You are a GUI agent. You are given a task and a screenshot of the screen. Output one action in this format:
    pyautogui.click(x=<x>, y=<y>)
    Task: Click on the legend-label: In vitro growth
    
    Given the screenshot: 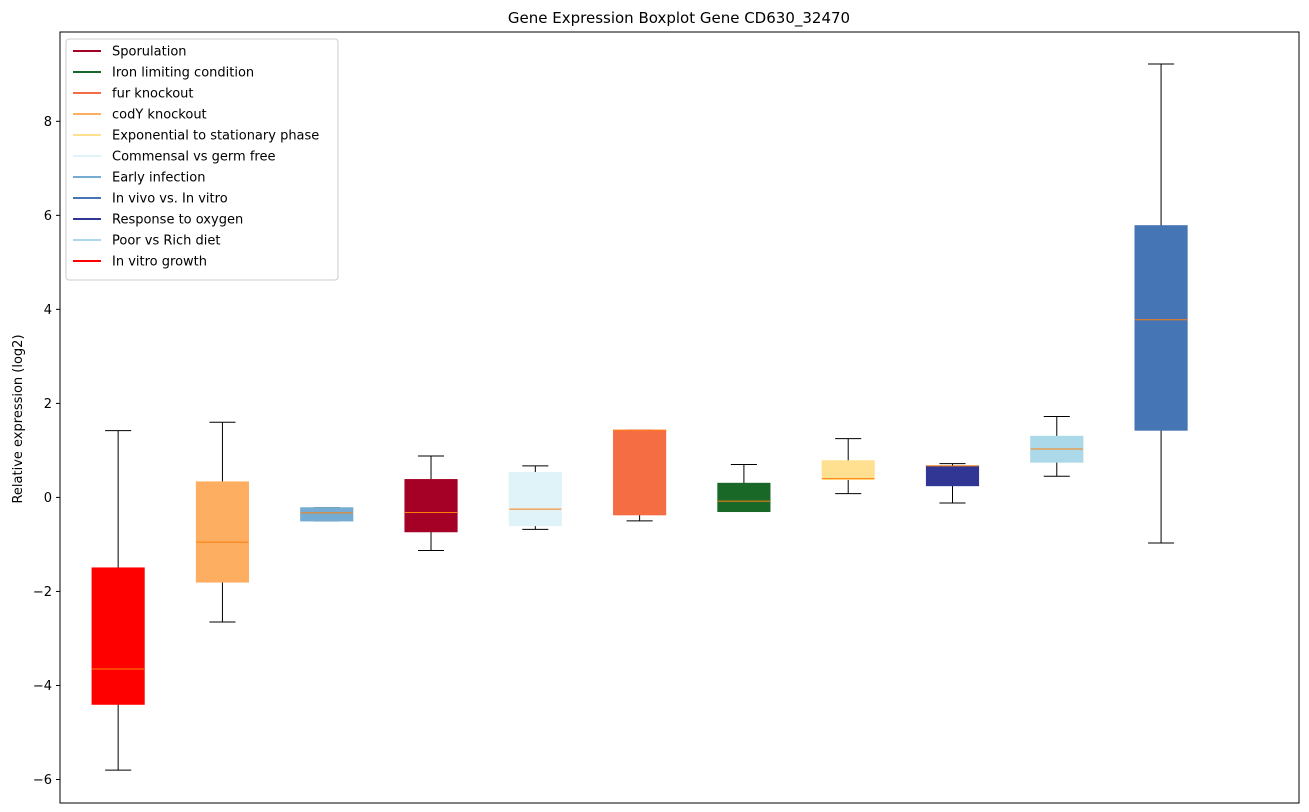 What is the action you would take?
    pyautogui.click(x=159, y=262)
    